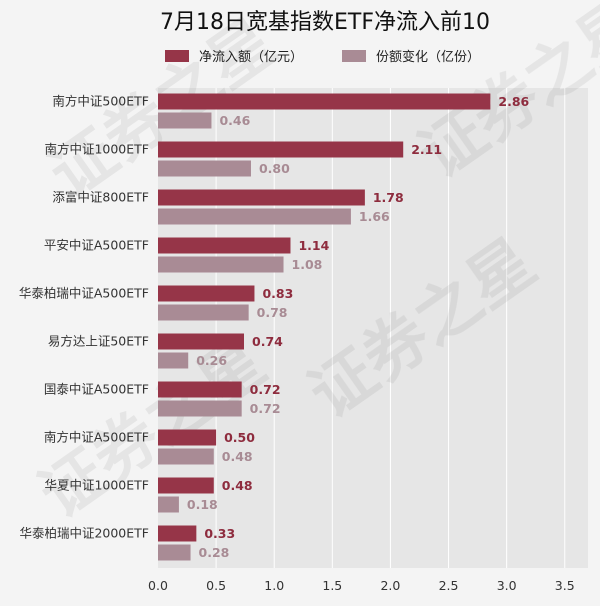 This screenshot has height=606, width=600. I want to click on category-label: 国泰中证A500ETF, so click(96, 389).